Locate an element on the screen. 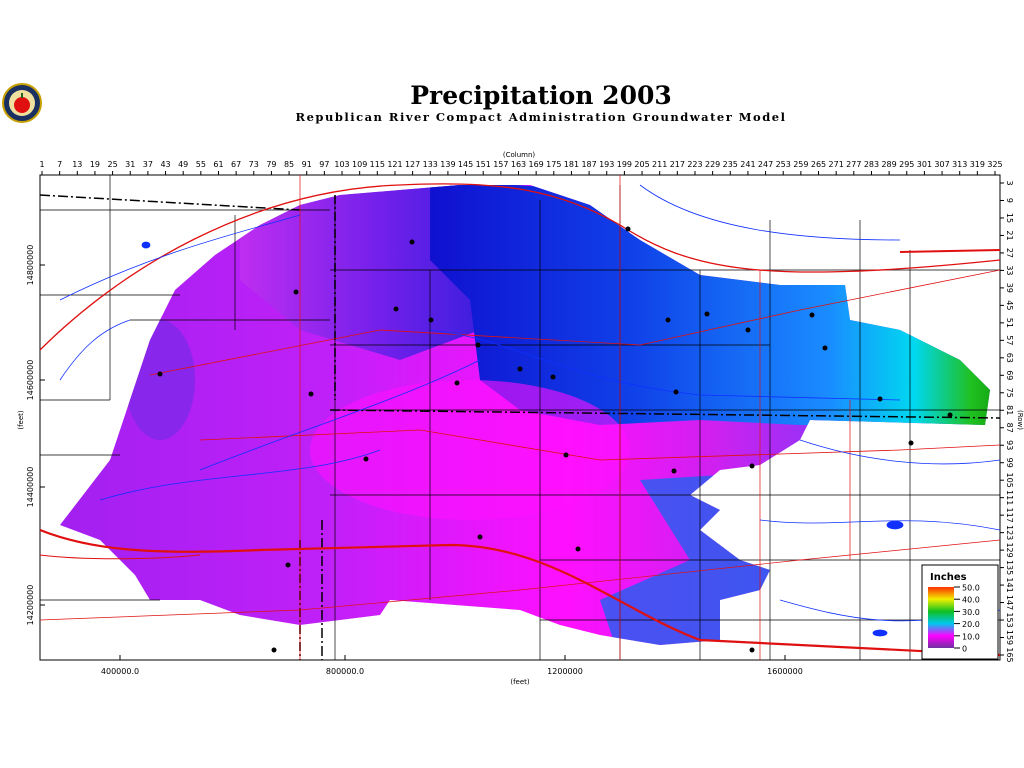 This screenshot has width=1024, height=768. row-tick-label: 111 is located at coordinates (1009, 497).